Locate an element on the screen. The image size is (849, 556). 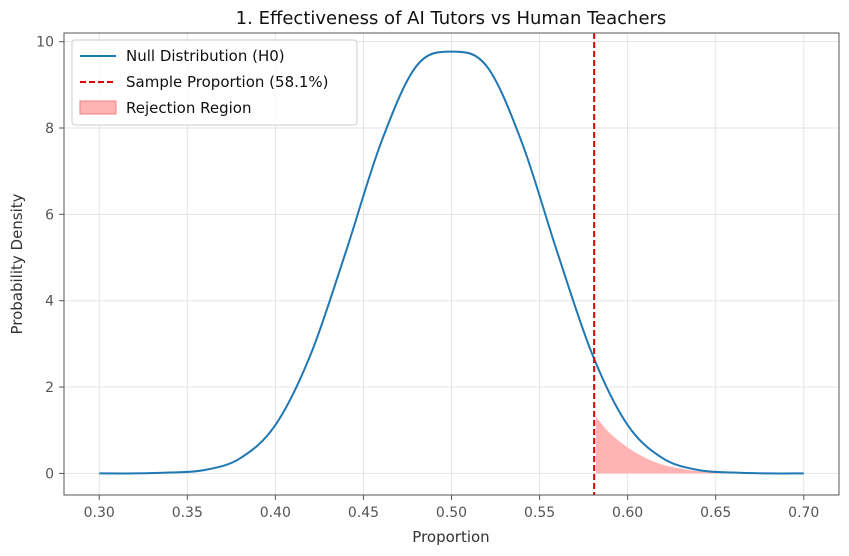
legend-label-rejection: Rejection Region is located at coordinates (188, 108).